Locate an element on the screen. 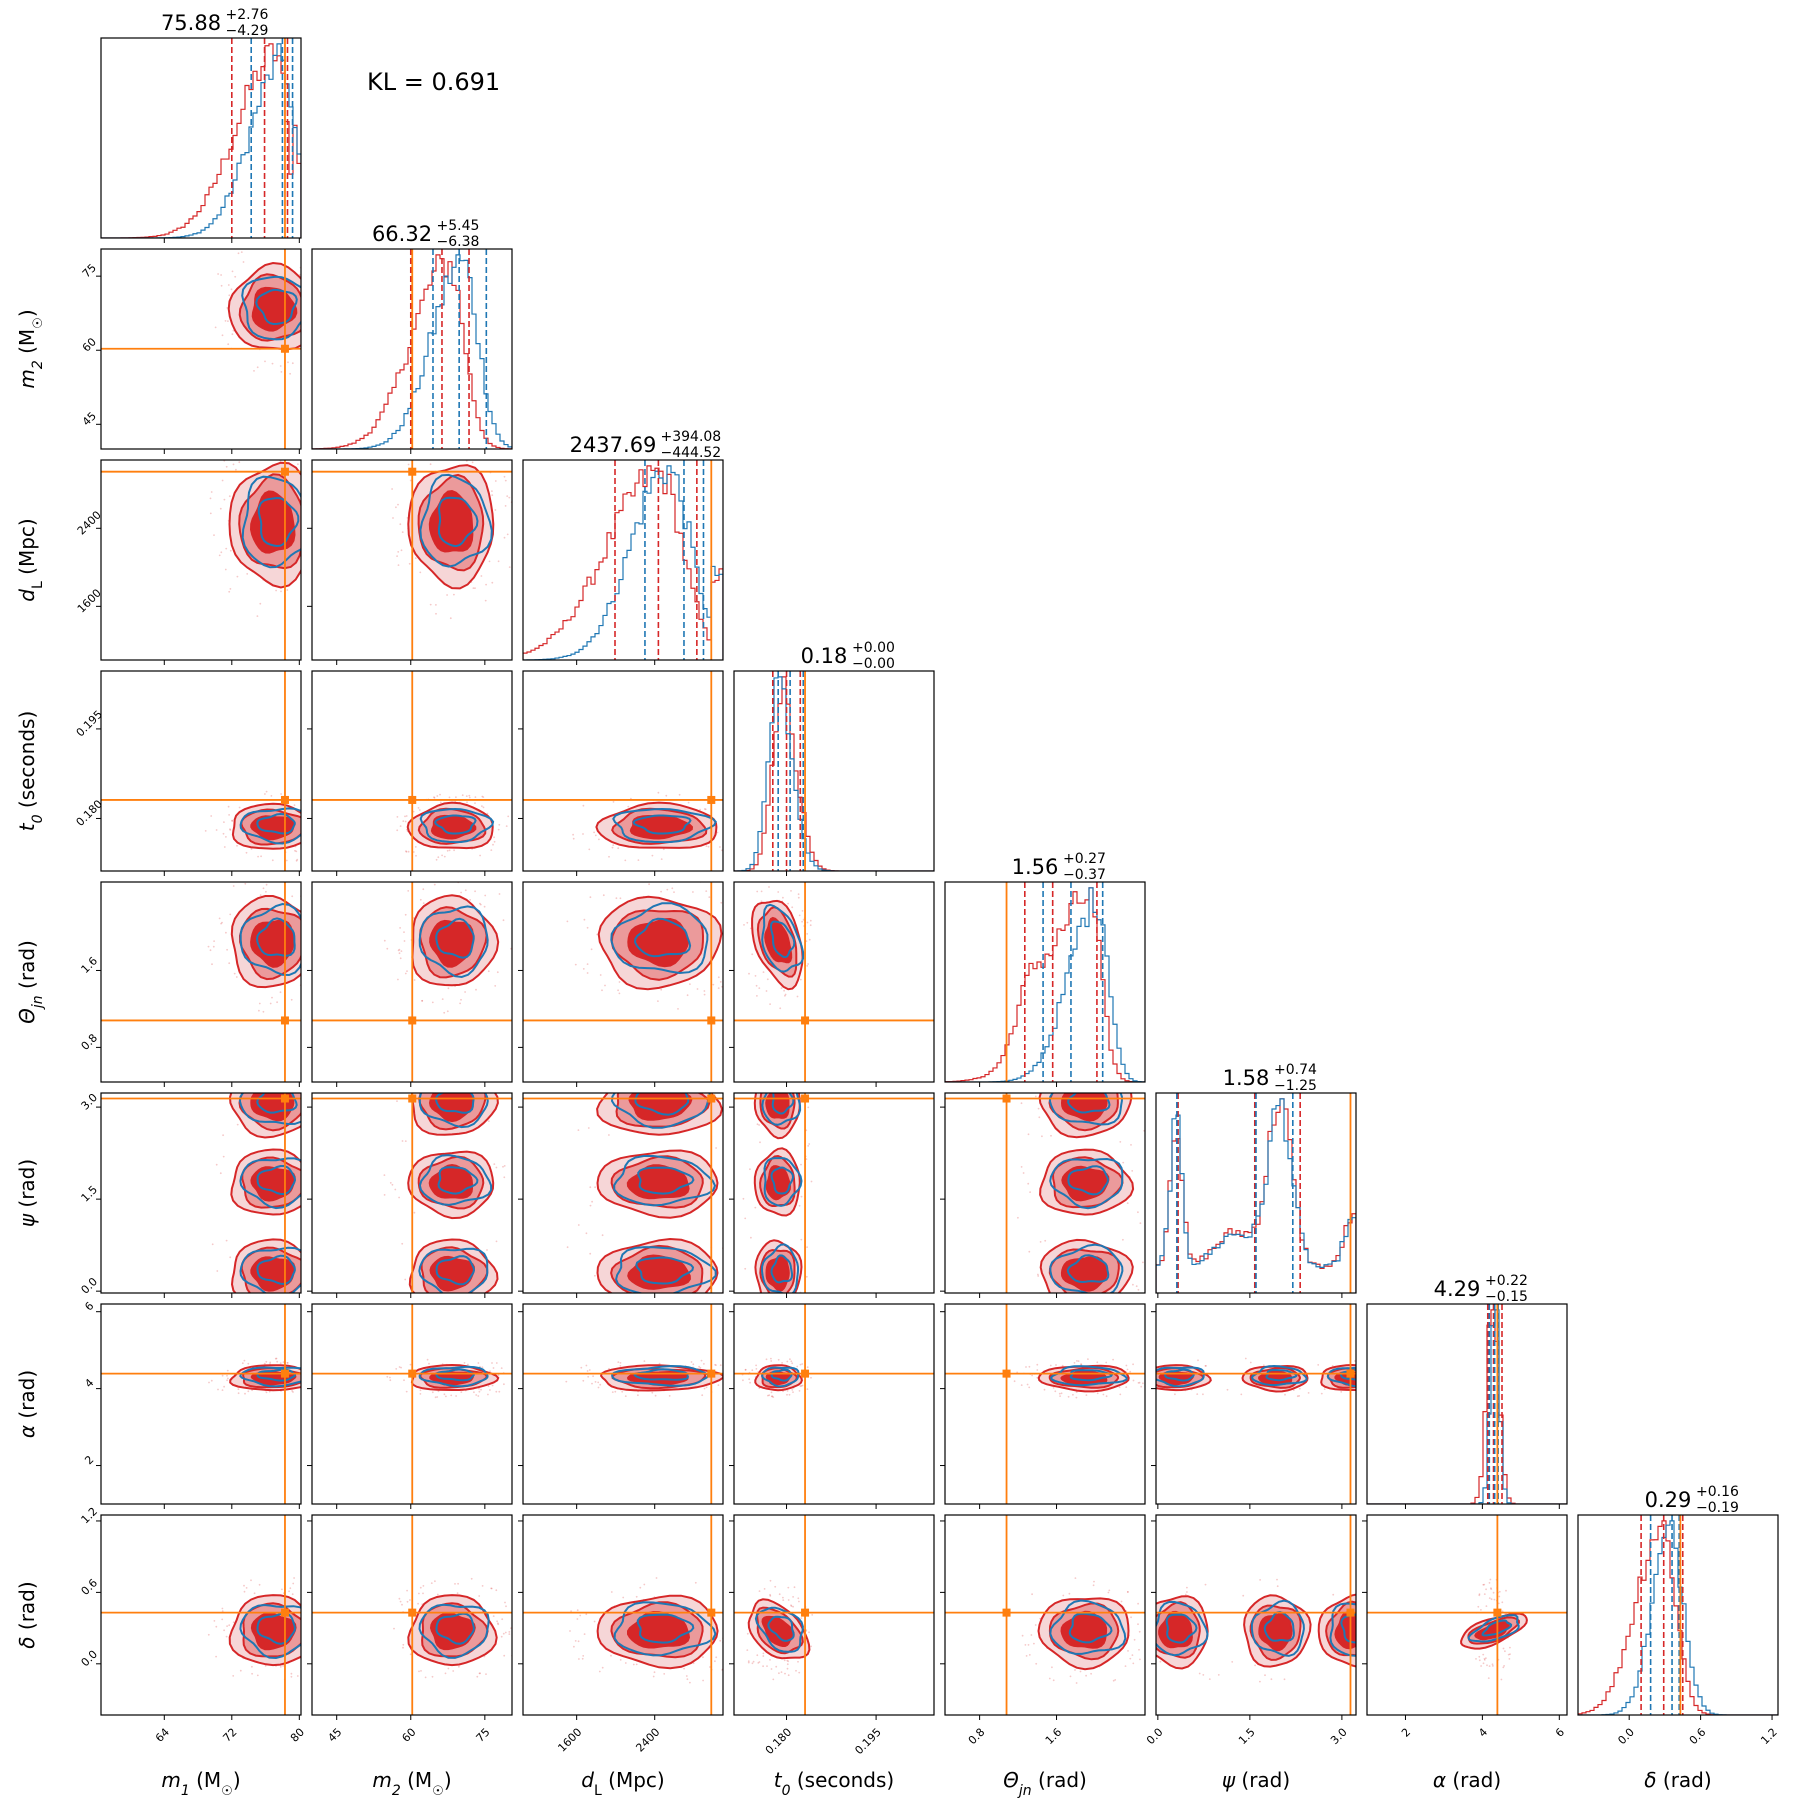 This screenshot has height=1809, width=1809. x-tick-label: 75 is located at coordinates (483, 1735).